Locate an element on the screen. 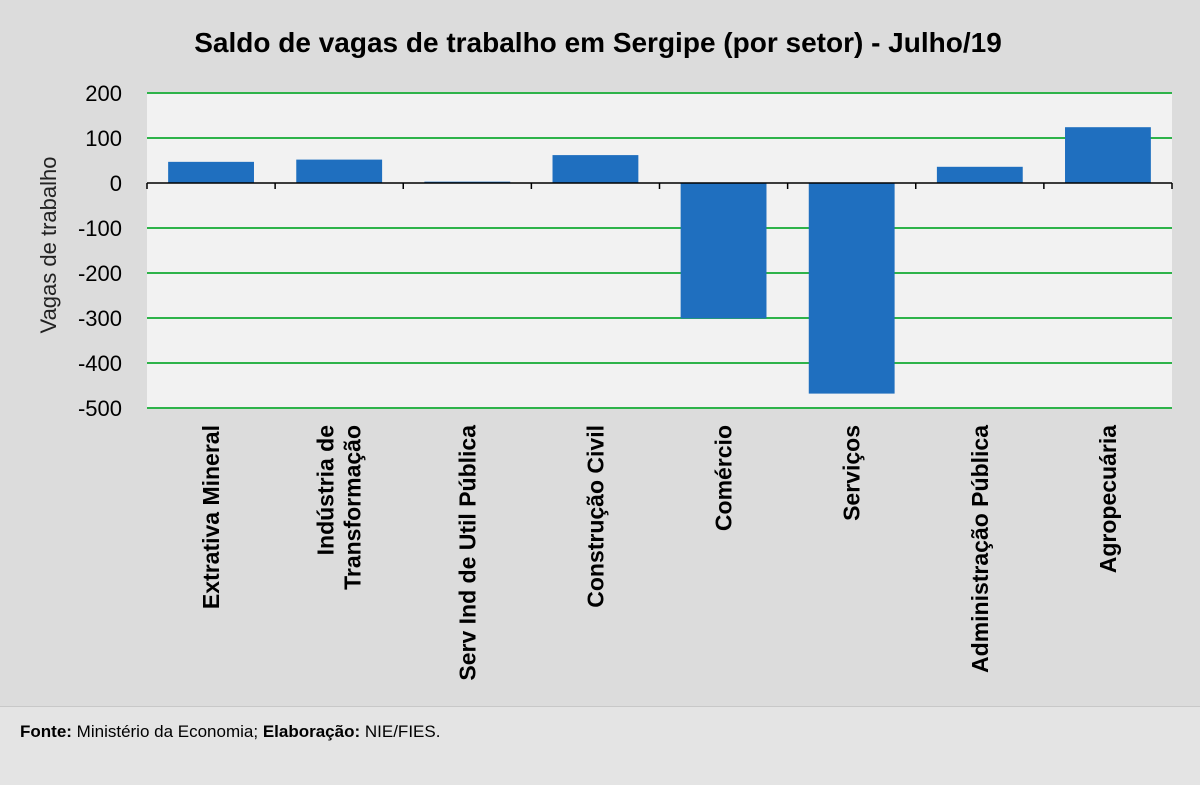 Image resolution: width=1200 pixels, height=785 pixels. y-tick-label: 200 is located at coordinates (103, 93).